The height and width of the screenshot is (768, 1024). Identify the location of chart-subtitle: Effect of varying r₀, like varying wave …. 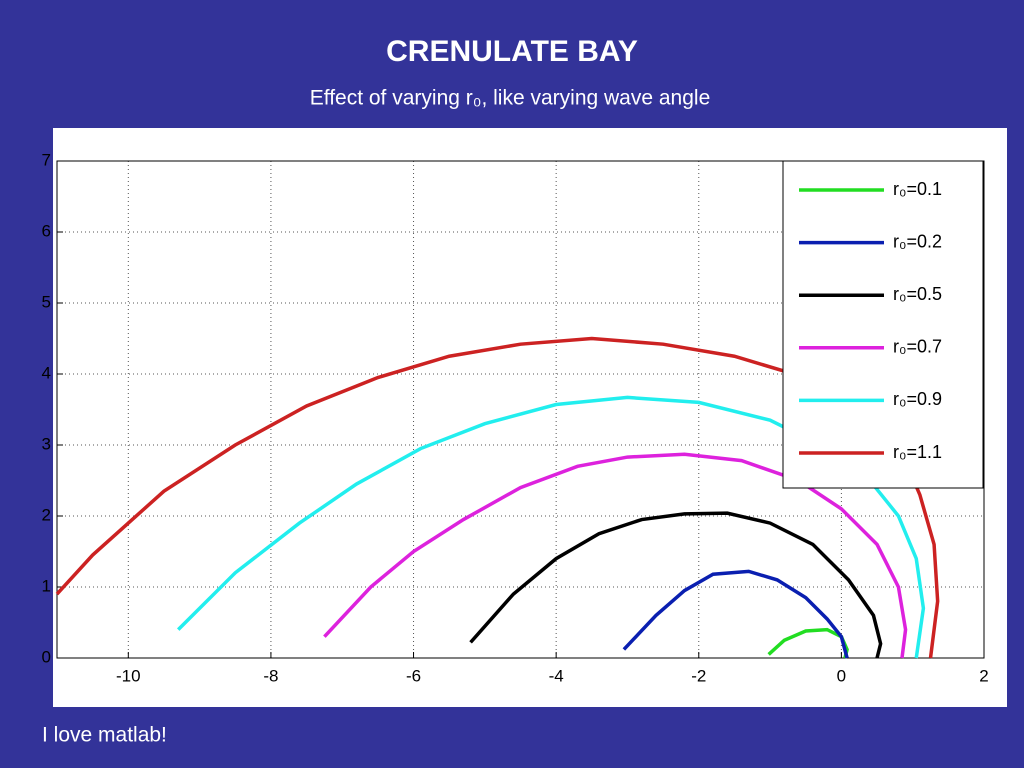
(510, 98).